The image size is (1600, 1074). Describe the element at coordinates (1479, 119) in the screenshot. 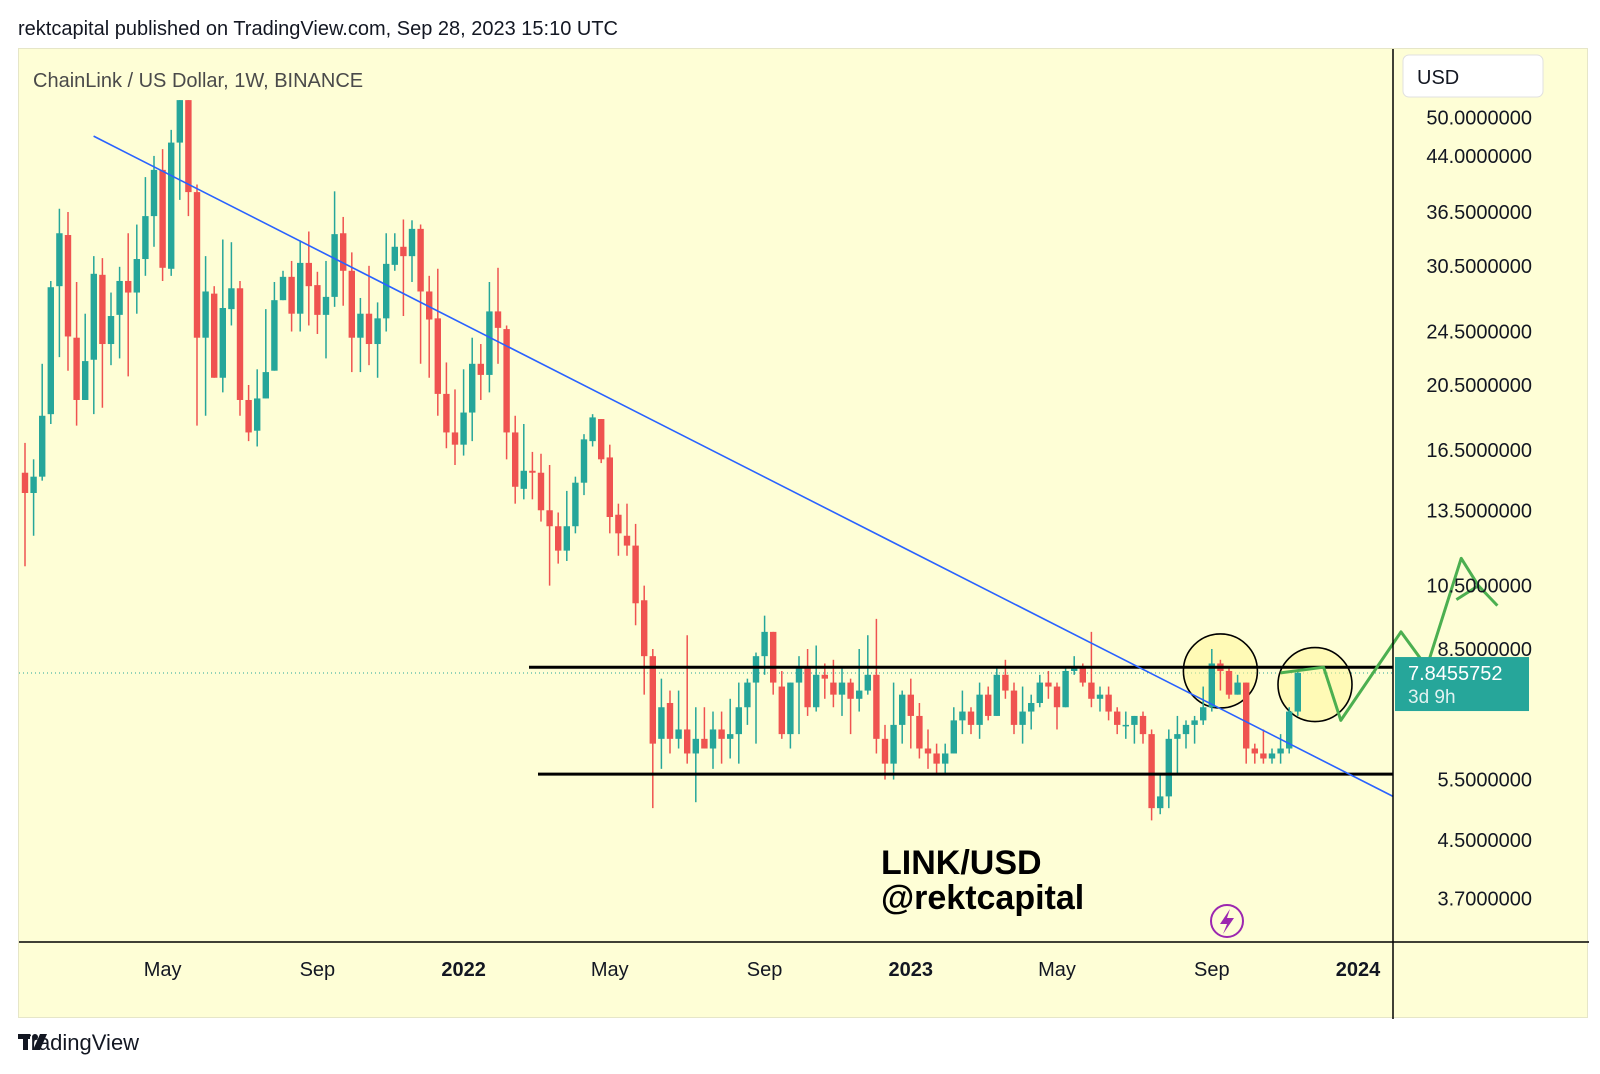

I see `y-tick-label: 50.0000000` at that location.